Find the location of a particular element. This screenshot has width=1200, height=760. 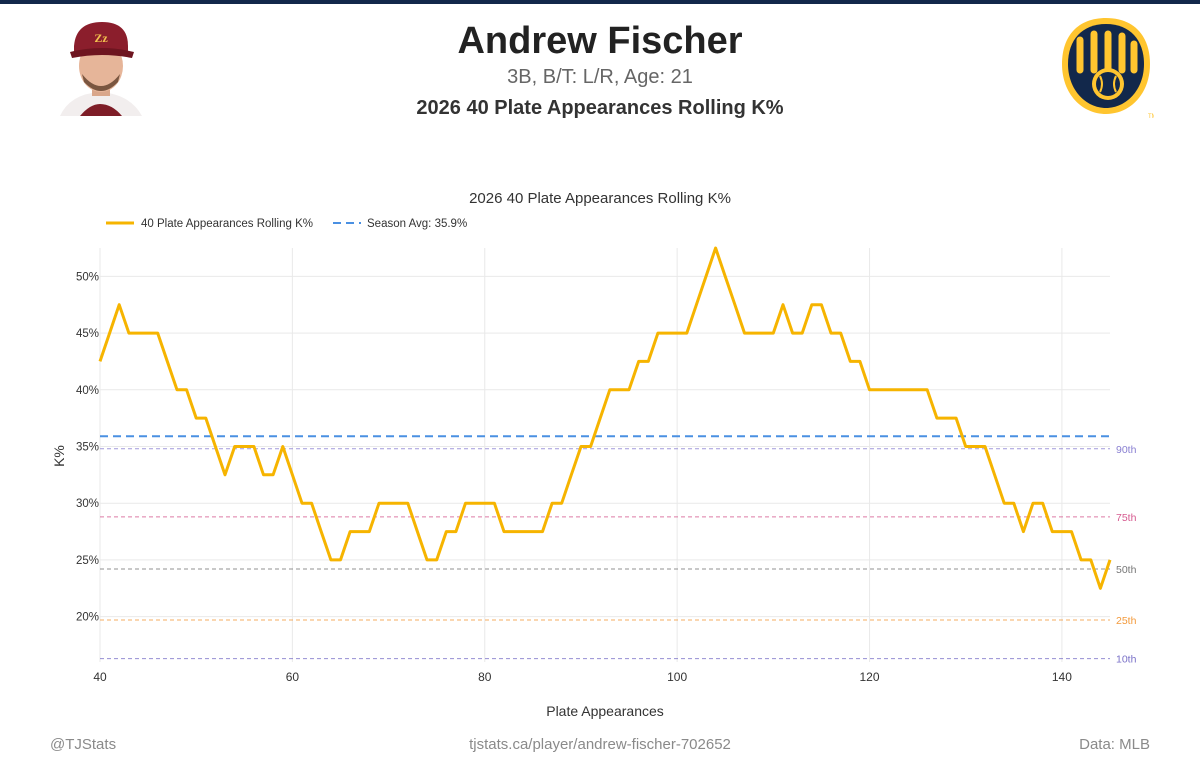

y-axis-label: K% is located at coordinates (59, 456).